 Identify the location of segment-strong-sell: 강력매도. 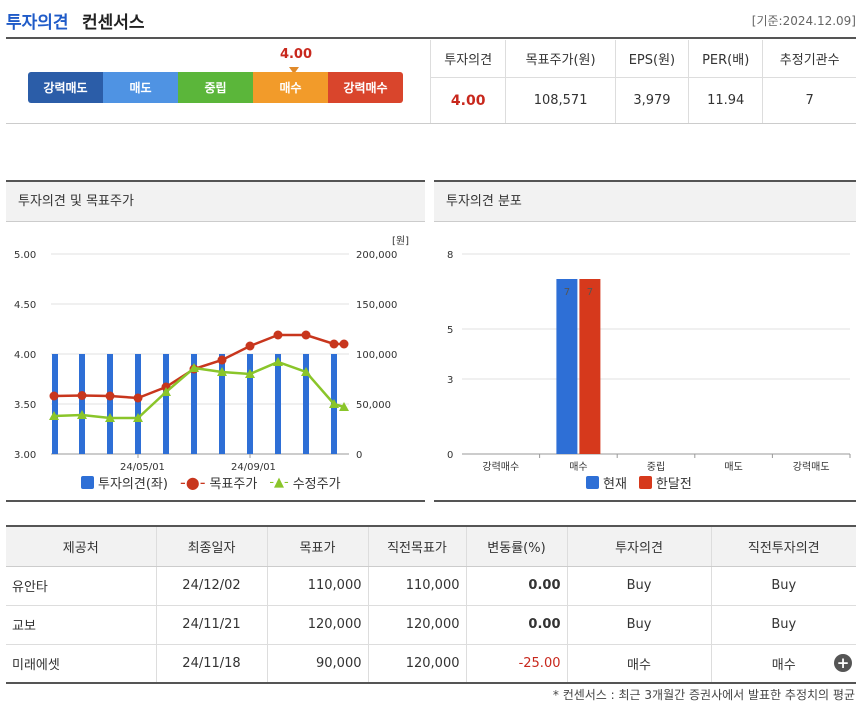
(65, 87).